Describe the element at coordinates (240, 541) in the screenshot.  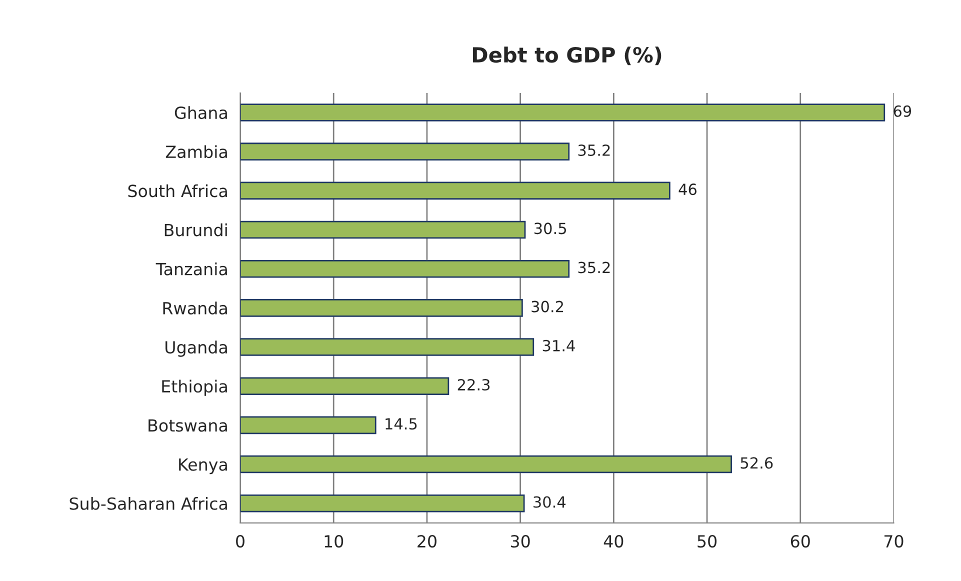
I see `x-tick-label: 0` at that location.